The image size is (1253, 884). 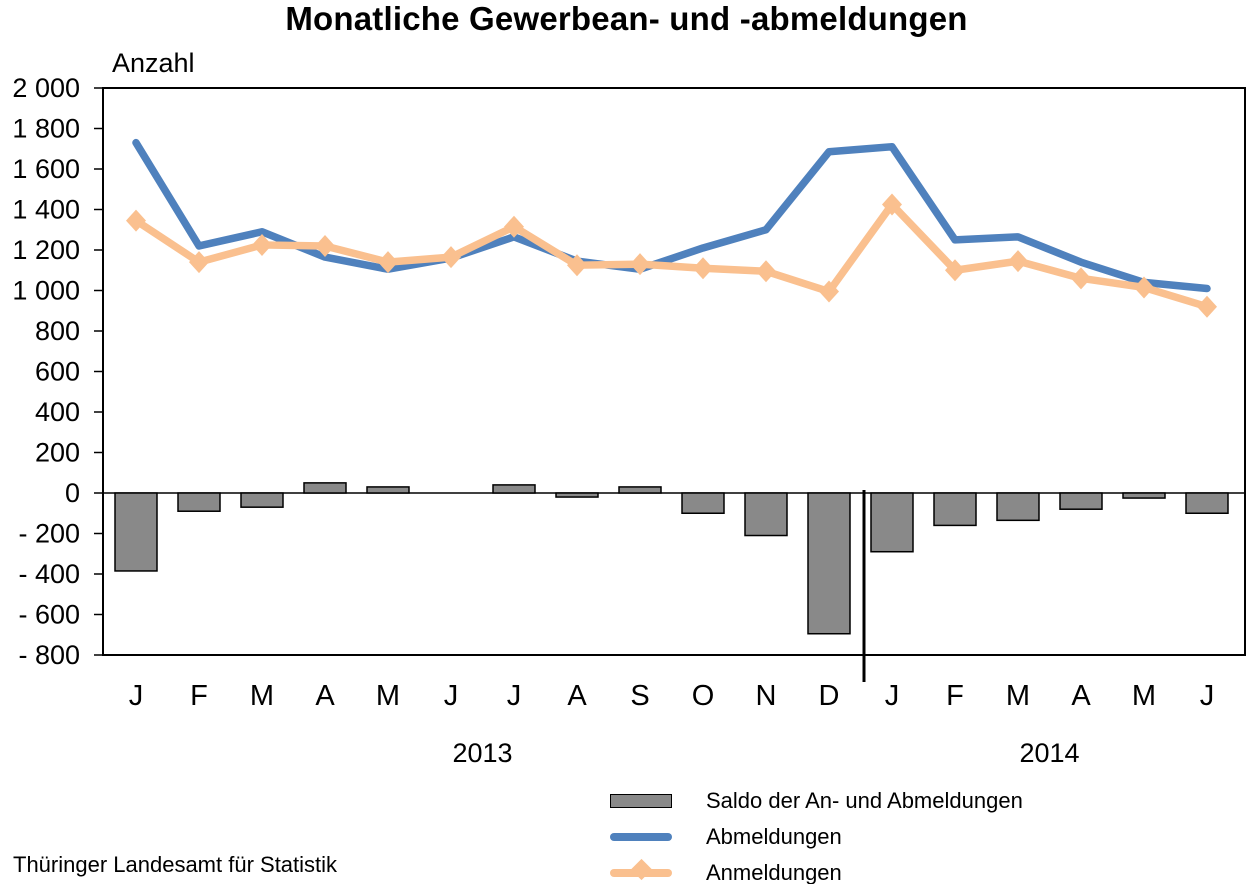 I want to click on y-tick-label: 1 200, so click(x=46, y=250).